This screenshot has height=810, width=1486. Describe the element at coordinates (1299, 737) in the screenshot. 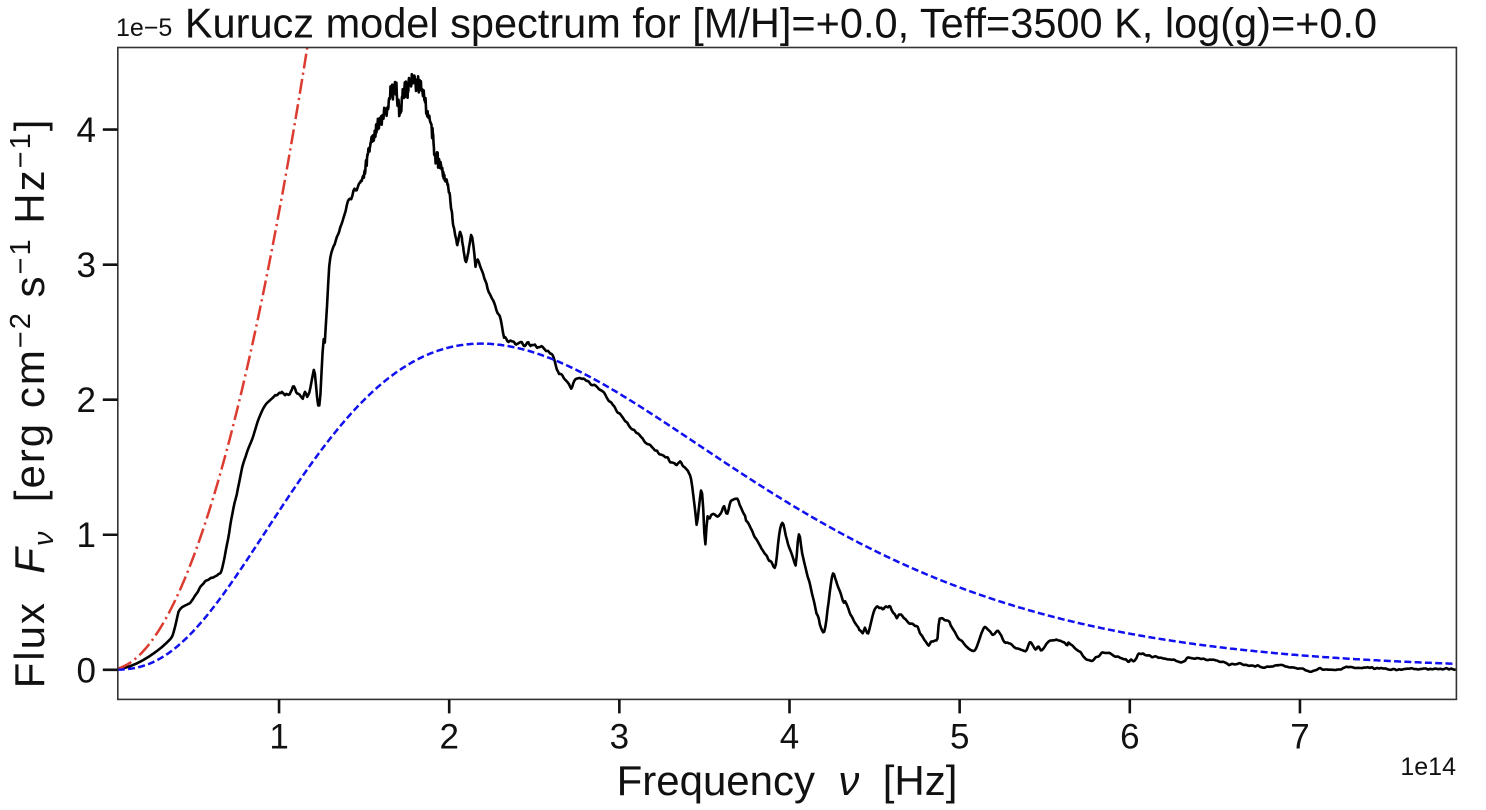

I see `svg-text: 7` at that location.